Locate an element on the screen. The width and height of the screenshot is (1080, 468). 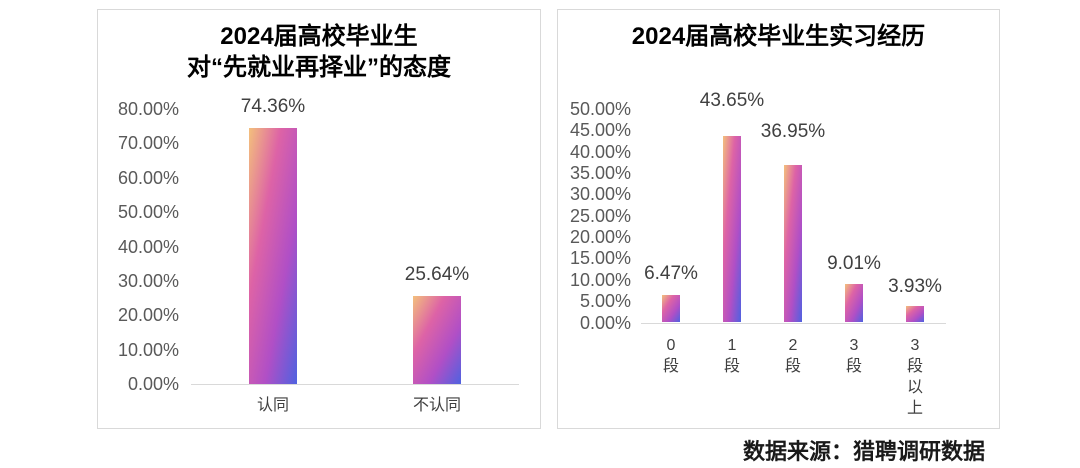
data-label: 74.36% is located at coordinates (273, 107).